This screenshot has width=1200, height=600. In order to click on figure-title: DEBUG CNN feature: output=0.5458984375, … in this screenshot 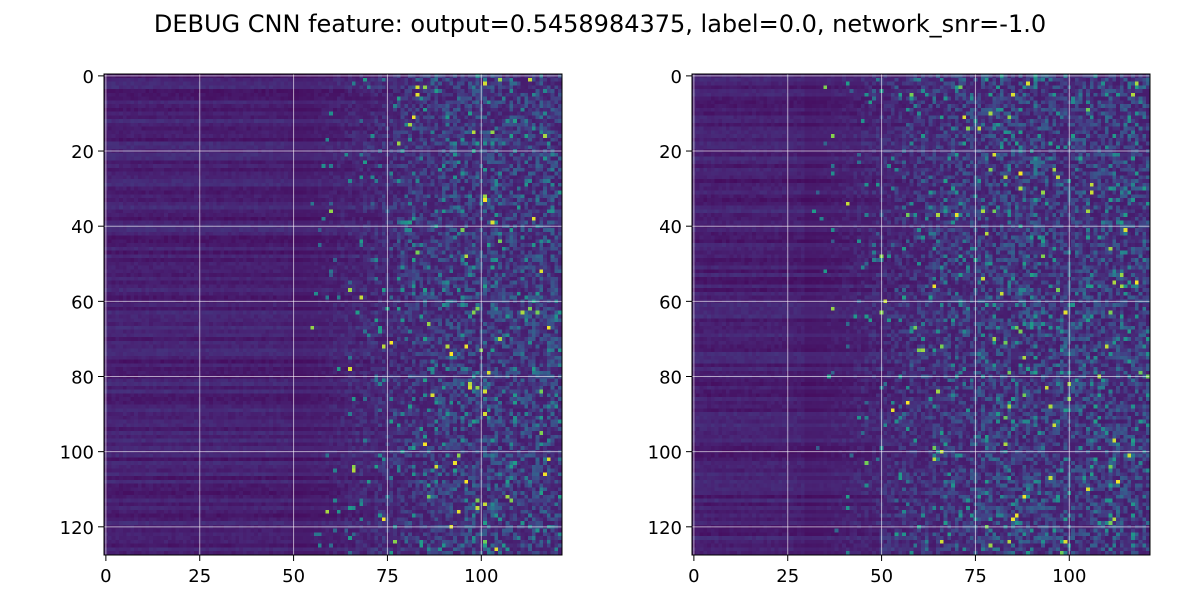, I will do `click(600, 24)`.